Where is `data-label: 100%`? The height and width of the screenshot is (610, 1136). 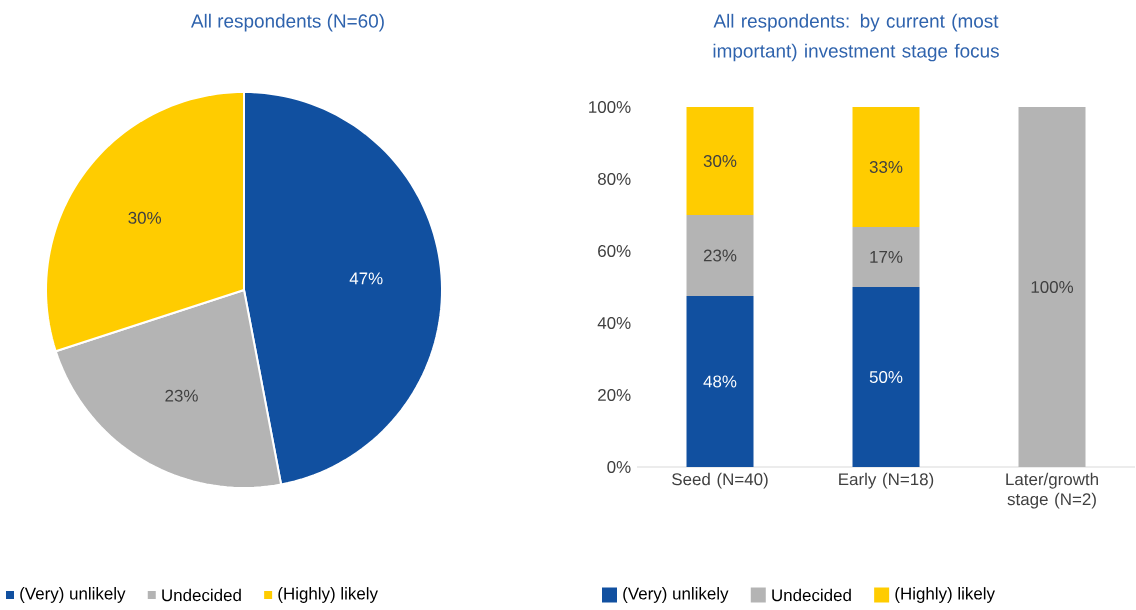 data-label: 100% is located at coordinates (1052, 287).